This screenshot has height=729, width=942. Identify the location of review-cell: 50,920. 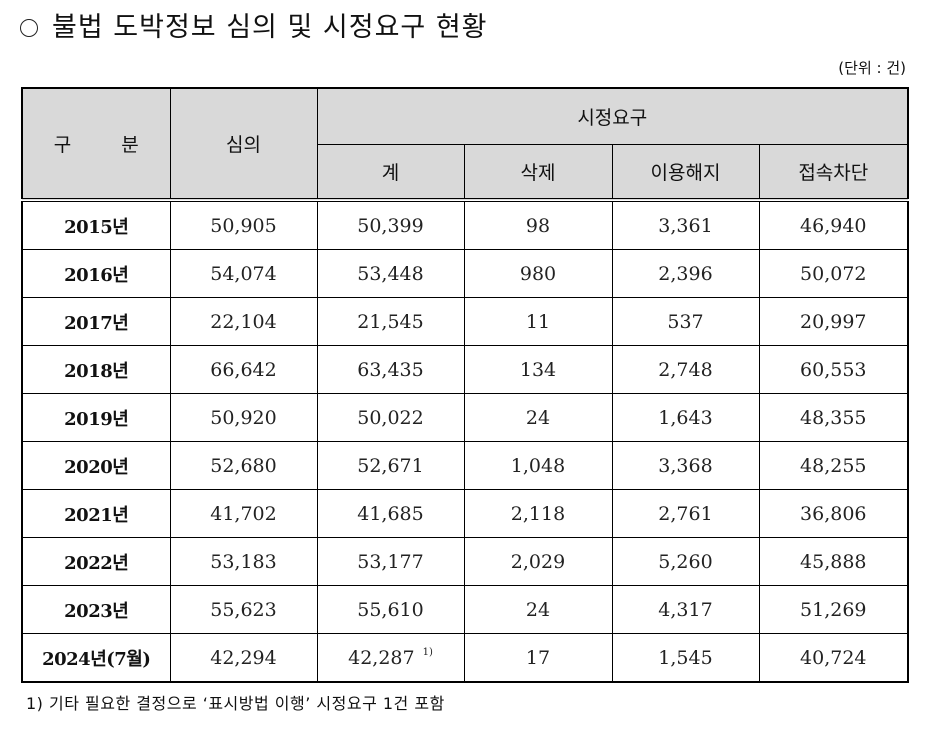
(243, 417).